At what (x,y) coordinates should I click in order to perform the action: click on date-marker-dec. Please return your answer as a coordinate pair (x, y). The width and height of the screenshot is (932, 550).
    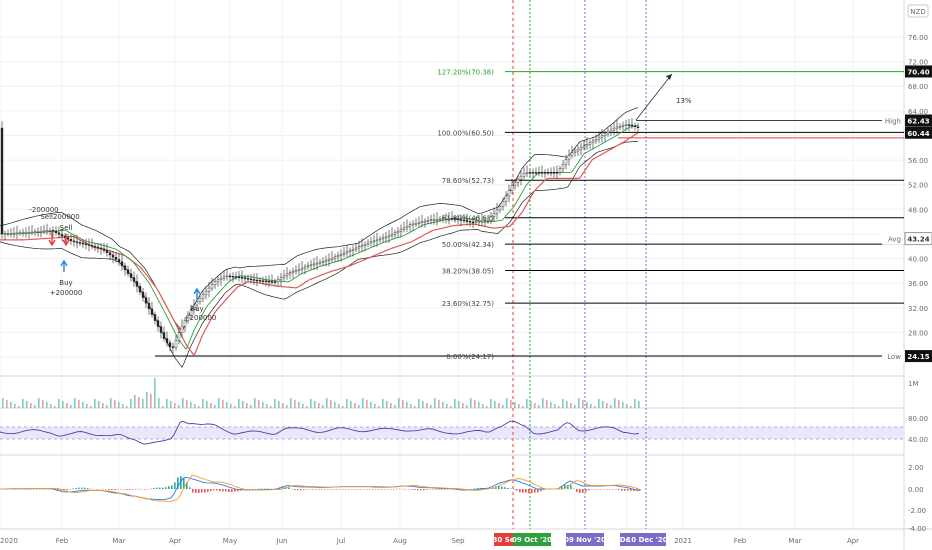
    Looking at the image, I should click on (625, 539).